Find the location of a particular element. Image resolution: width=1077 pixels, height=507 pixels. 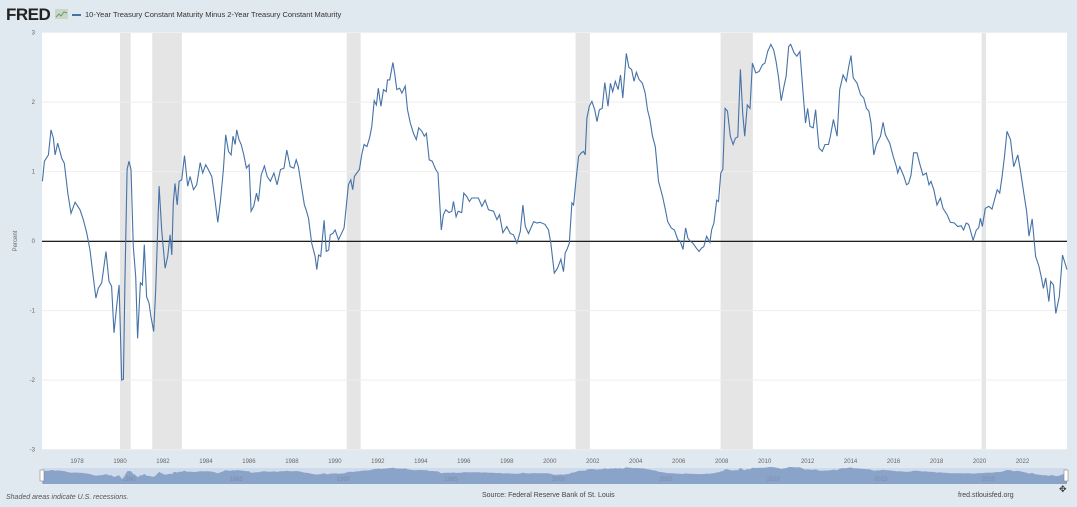

x-tick-label: 2004 is located at coordinates (636, 462).